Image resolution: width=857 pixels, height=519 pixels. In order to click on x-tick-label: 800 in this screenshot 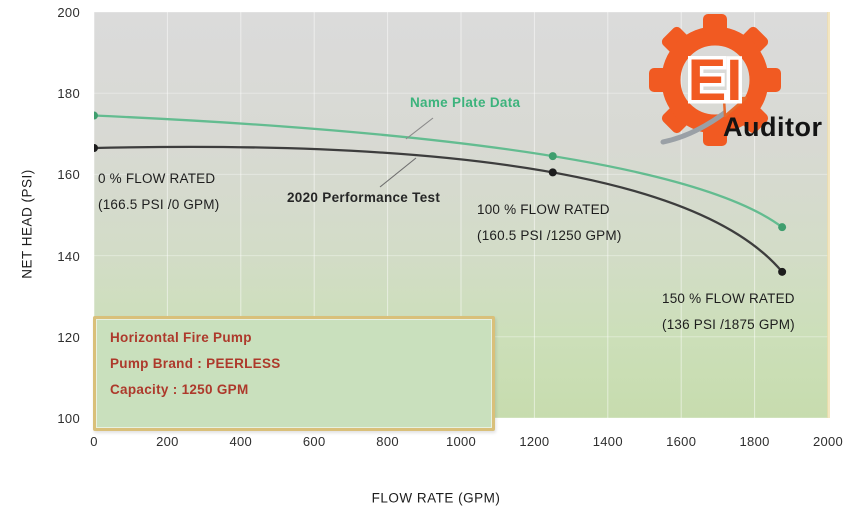, I will do `click(387, 441)`.